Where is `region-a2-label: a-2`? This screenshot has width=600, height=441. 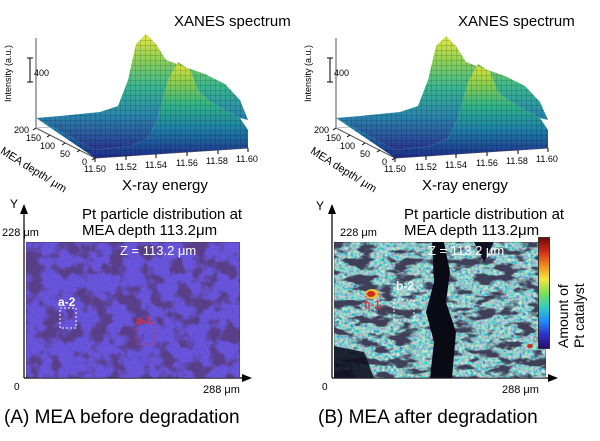 region-a2-label: a-2 is located at coordinates (67, 302).